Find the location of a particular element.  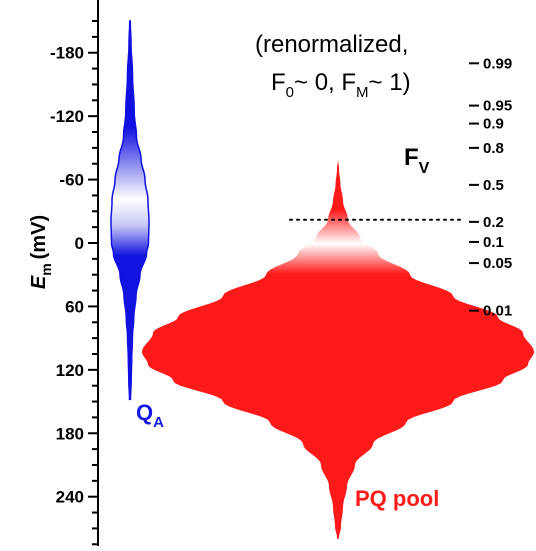

y-tick-label: -120 is located at coordinates (67, 116).